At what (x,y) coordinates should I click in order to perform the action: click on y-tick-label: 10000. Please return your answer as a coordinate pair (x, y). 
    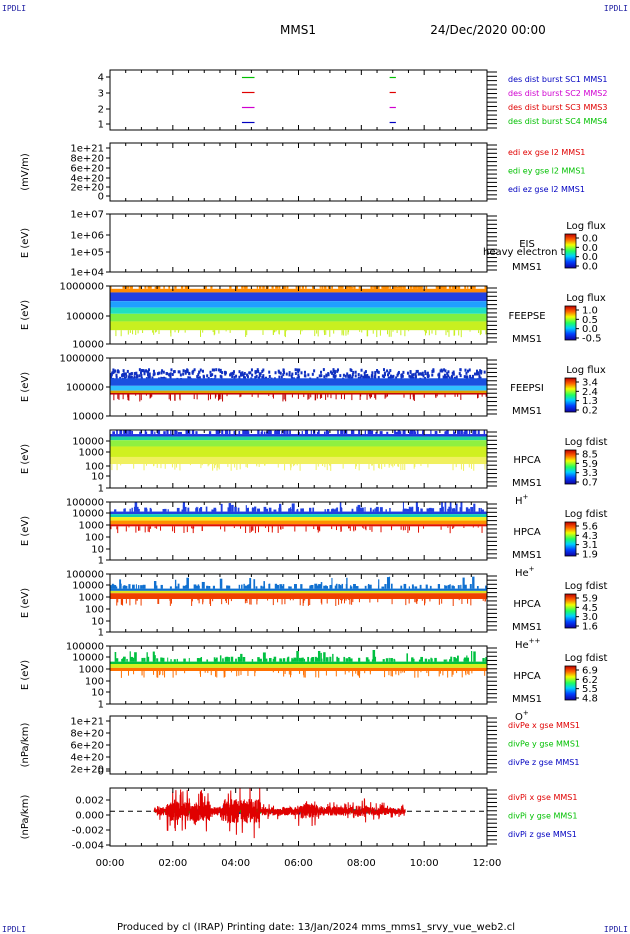
    Looking at the image, I should click on (88, 514).